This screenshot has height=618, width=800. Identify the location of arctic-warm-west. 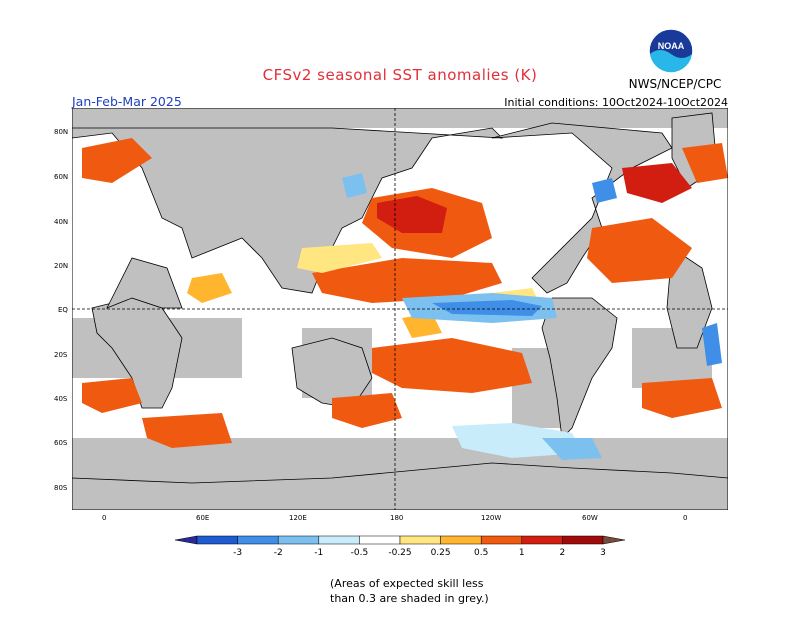
(117, 160).